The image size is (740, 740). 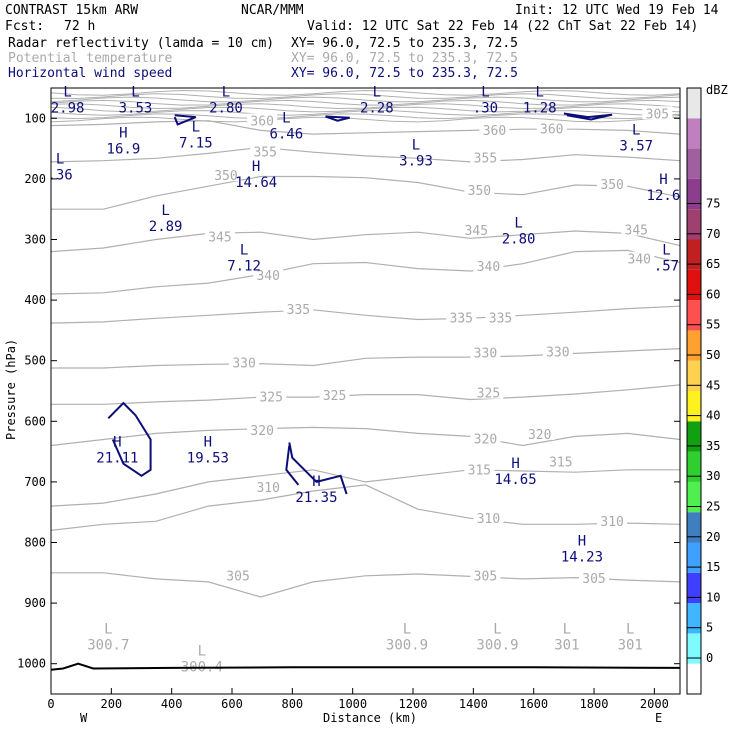 I want to click on wind-extreme-value: 16.9, so click(x=124, y=150).